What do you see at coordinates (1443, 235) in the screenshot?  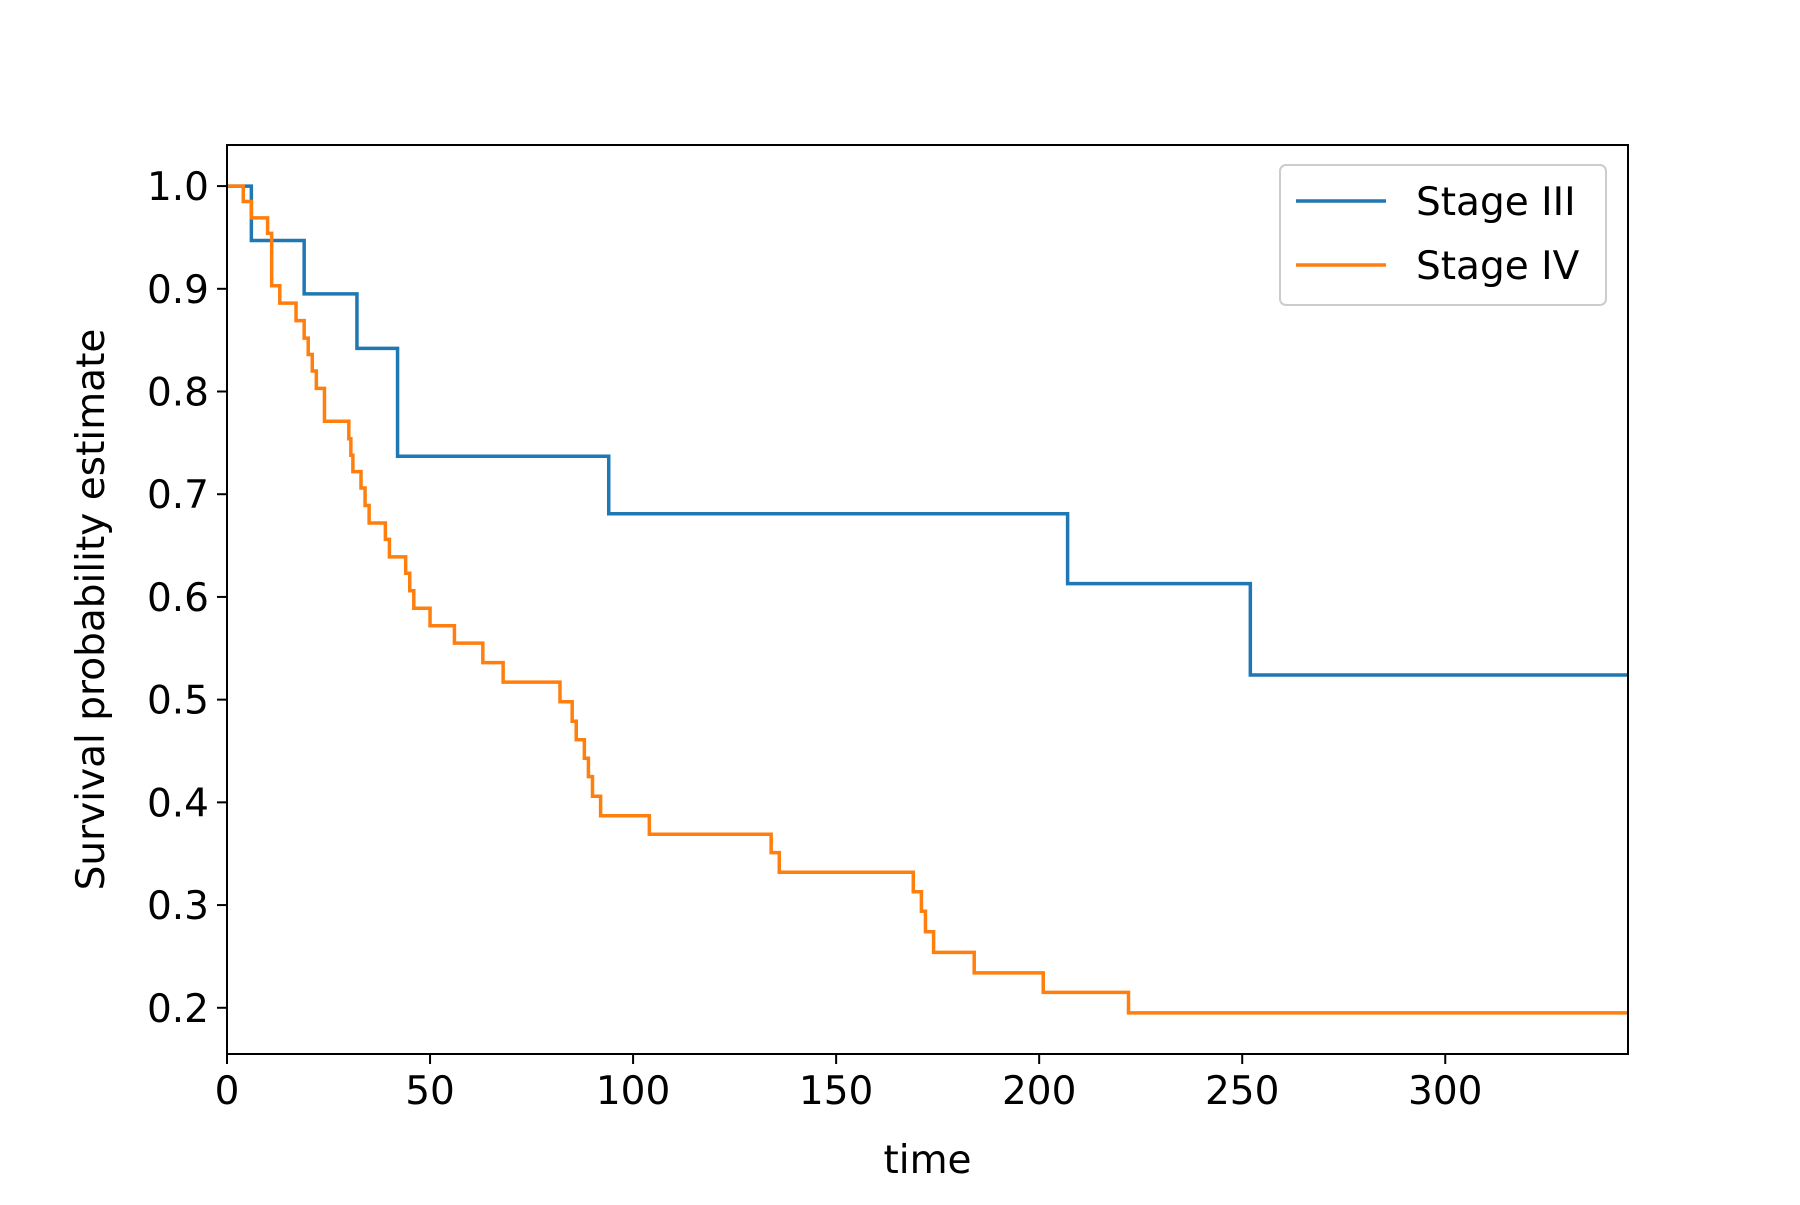 I see `legend: Stage III Stage IV` at bounding box center [1443, 235].